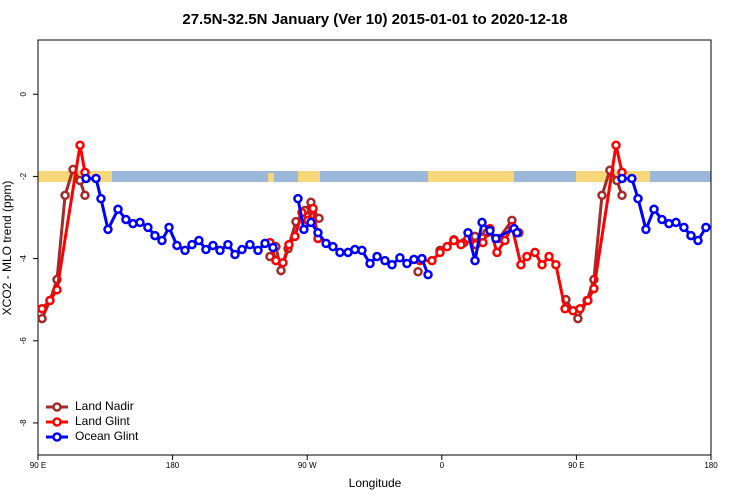  Describe the element at coordinates (442, 465) in the screenshot. I see `x-tick-label: 0` at that location.